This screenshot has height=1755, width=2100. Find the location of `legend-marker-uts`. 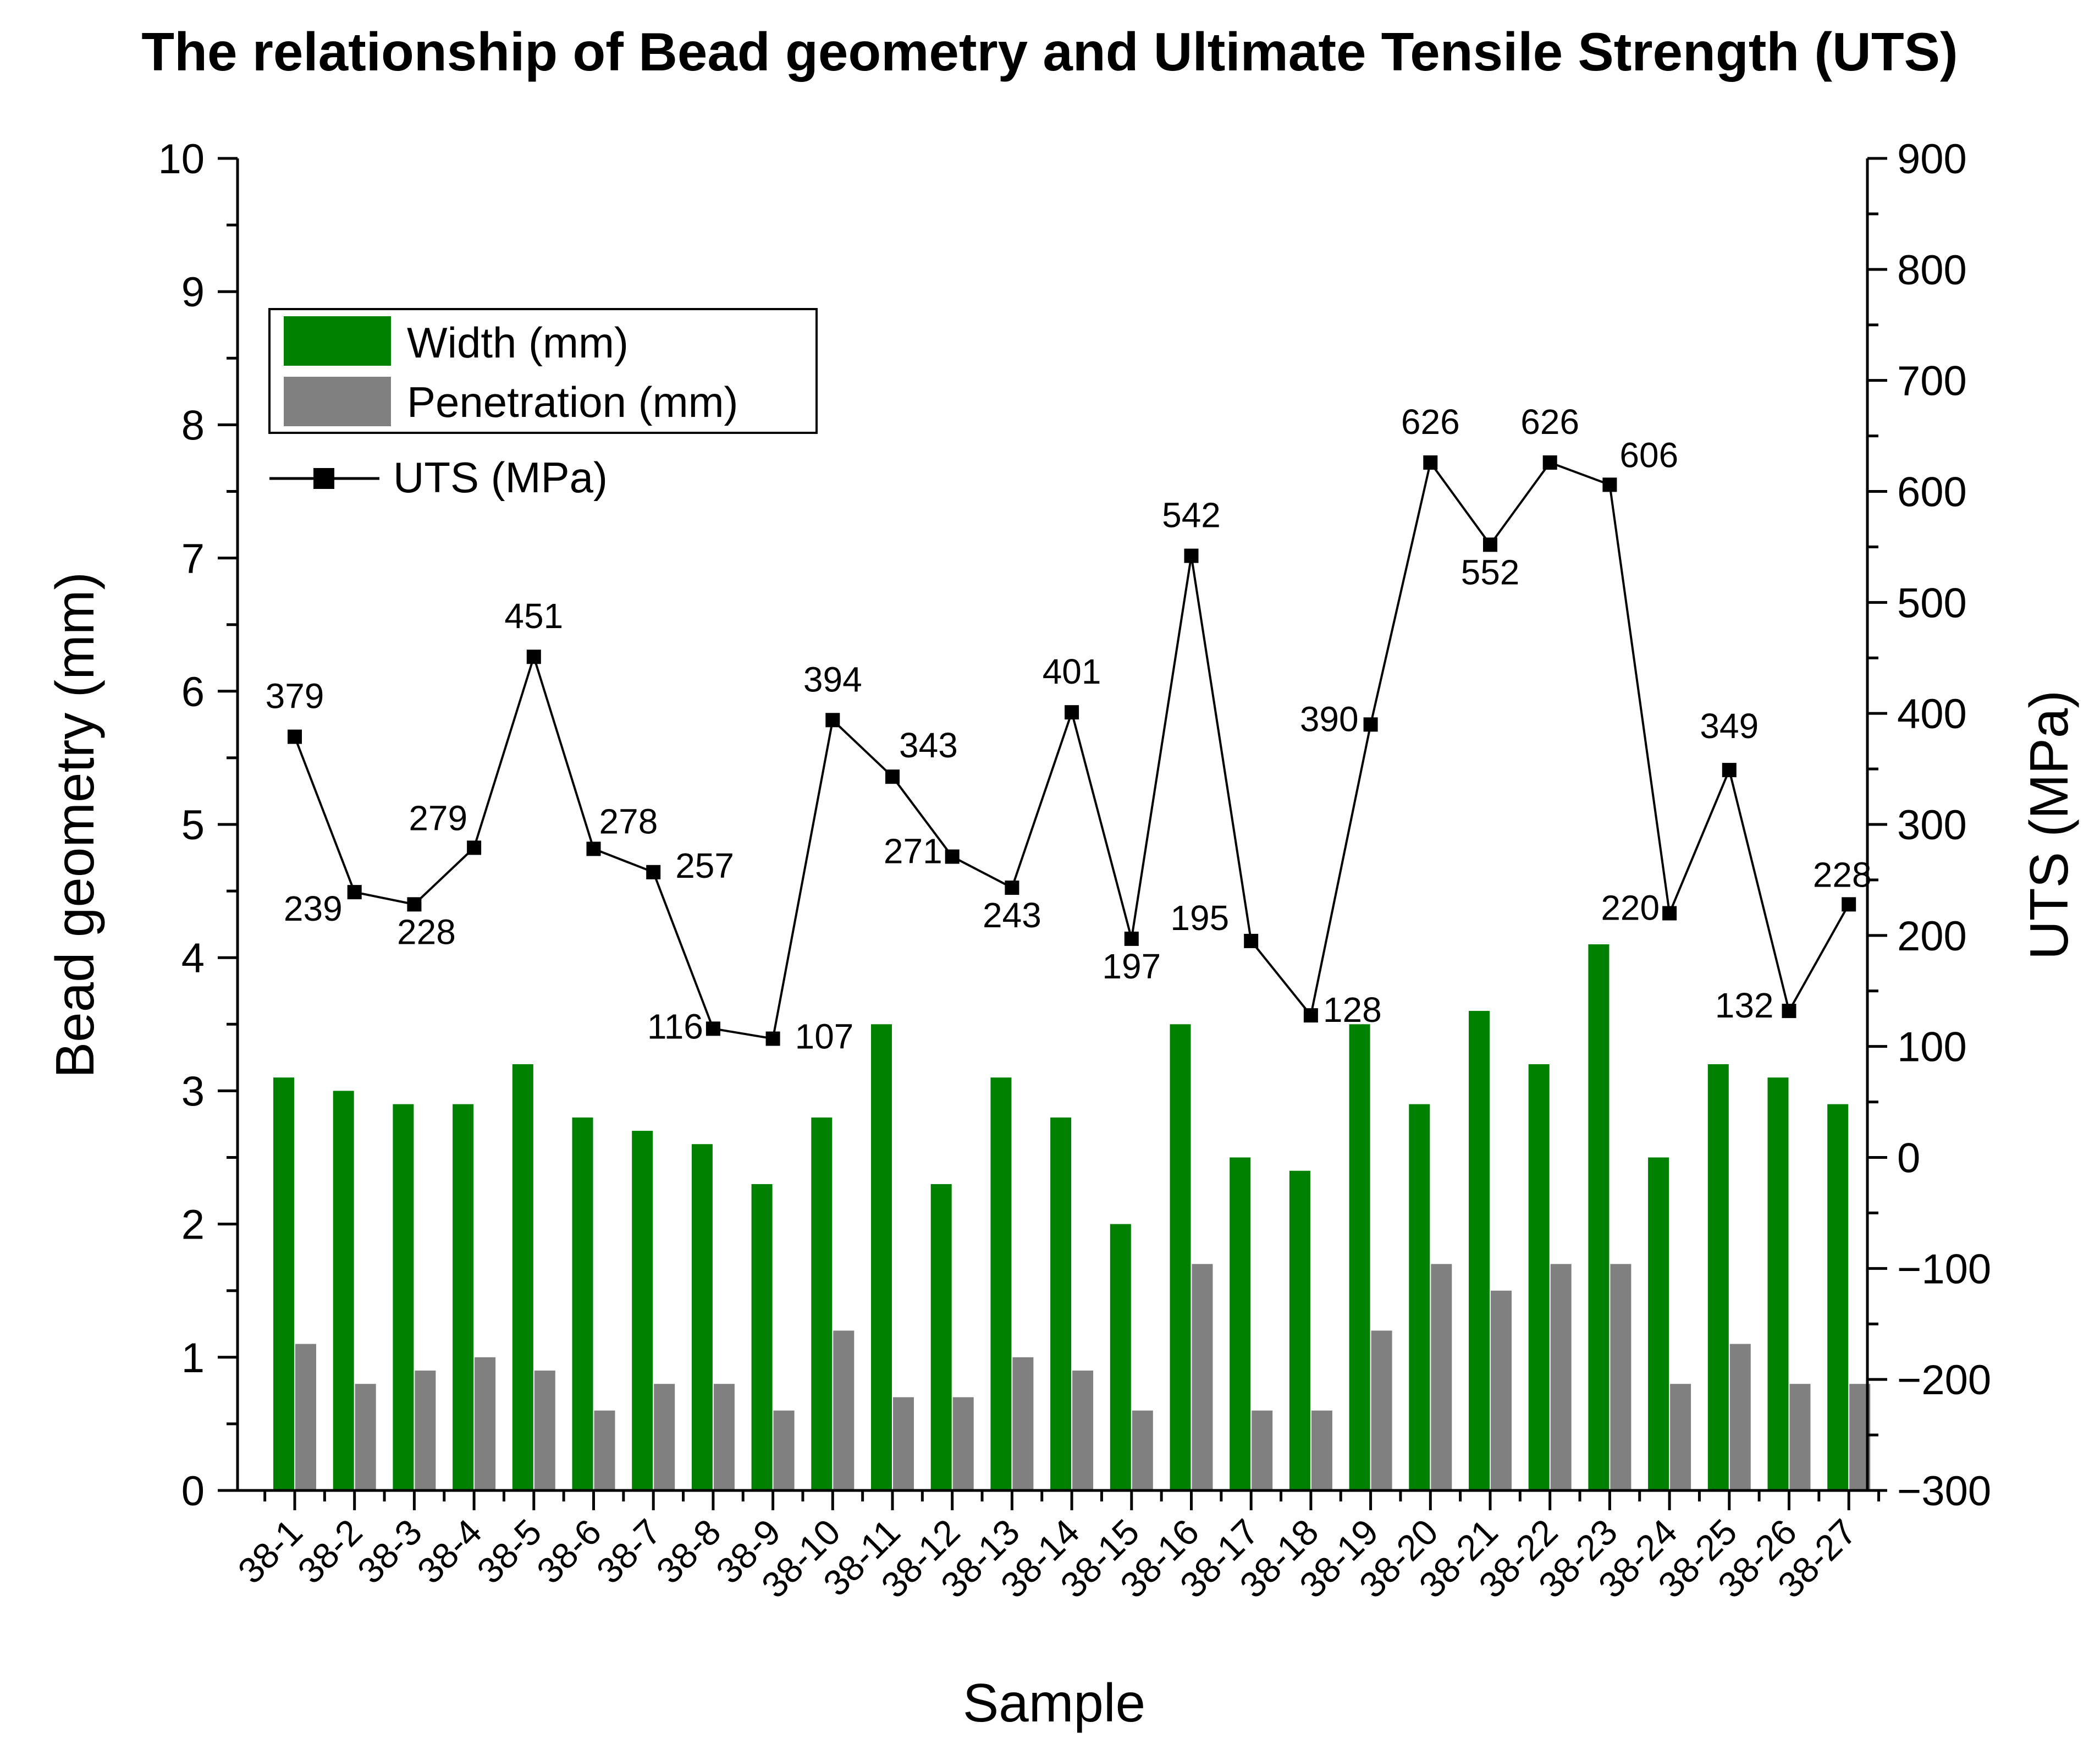

legend-marker-uts is located at coordinates (323, 478).